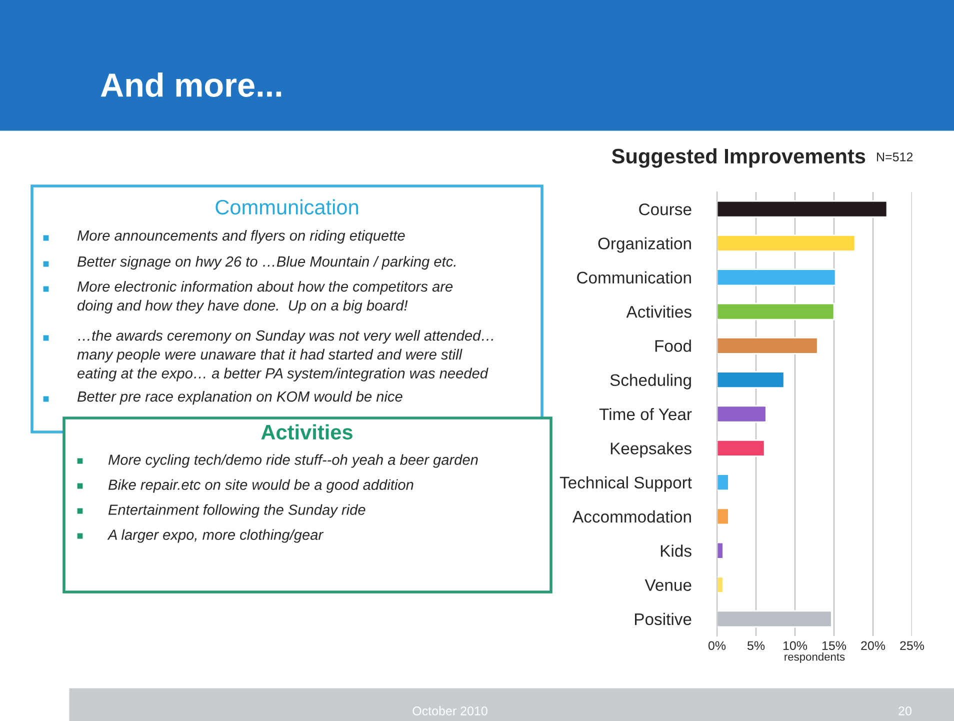 This screenshot has height=721, width=954. What do you see at coordinates (650, 382) in the screenshot?
I see `y-tick-label: Scheduling` at bounding box center [650, 382].